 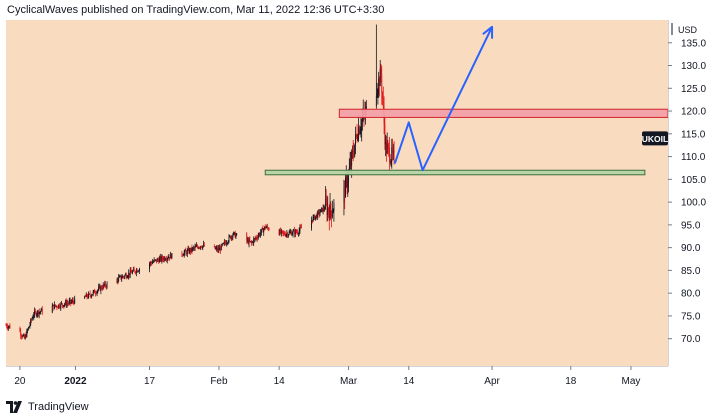 What do you see at coordinates (655, 138) in the screenshot?
I see `symbol-badge-layer: UKOIL` at bounding box center [655, 138].